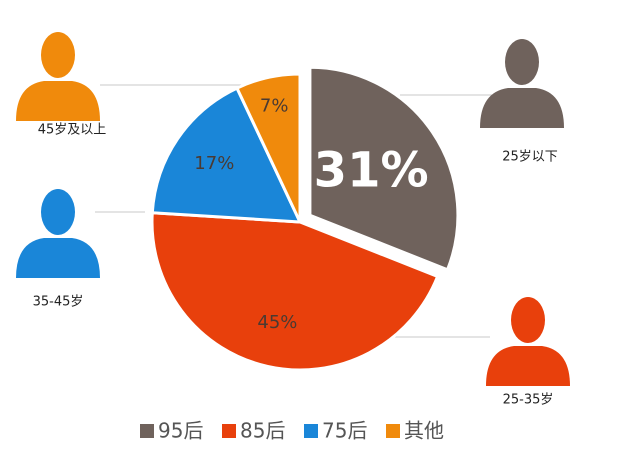 The height and width of the screenshot is (459, 640). What do you see at coordinates (262, 431) in the screenshot?
I see `legend-label: 85后` at bounding box center [262, 431].